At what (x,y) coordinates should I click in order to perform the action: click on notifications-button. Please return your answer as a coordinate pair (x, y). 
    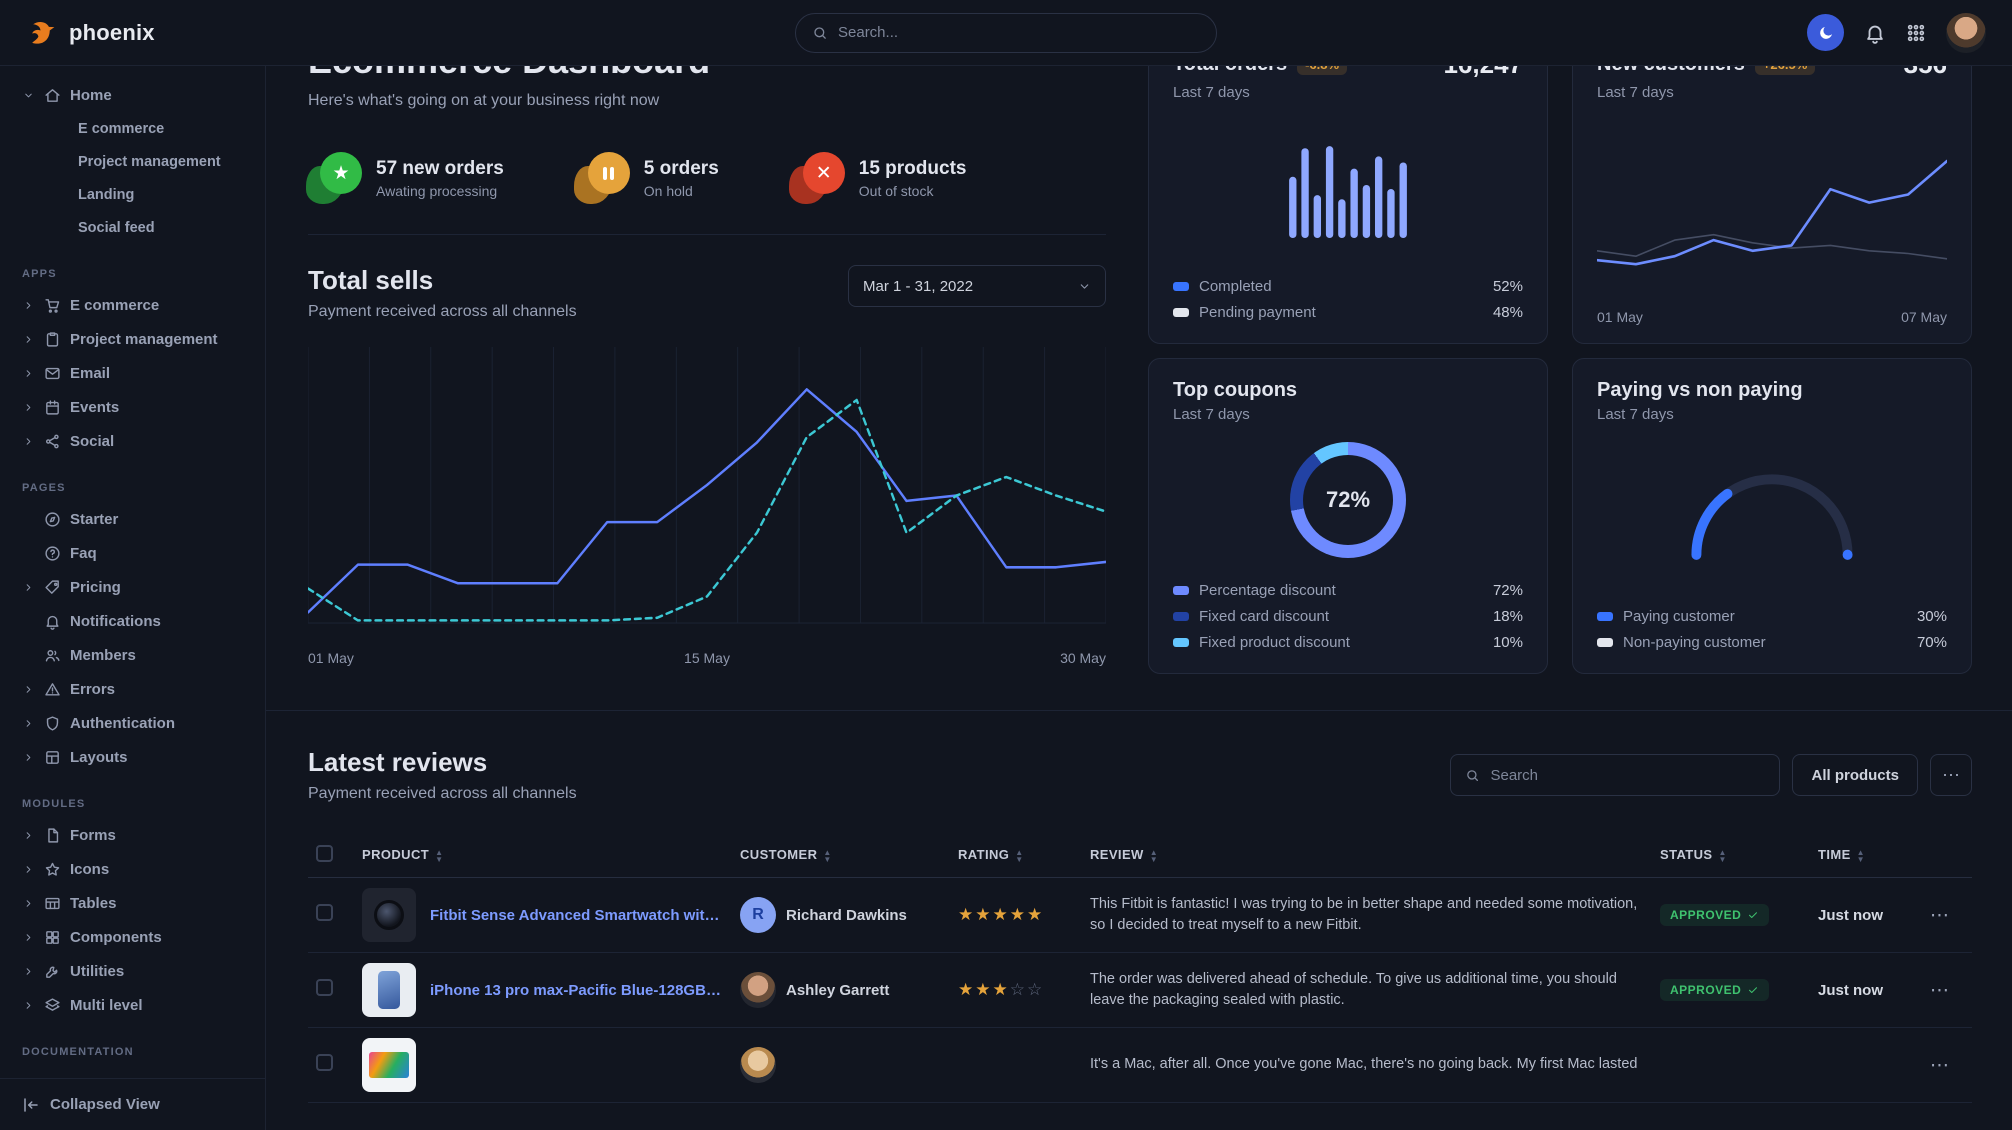
    Looking at the image, I should click on (1875, 33).